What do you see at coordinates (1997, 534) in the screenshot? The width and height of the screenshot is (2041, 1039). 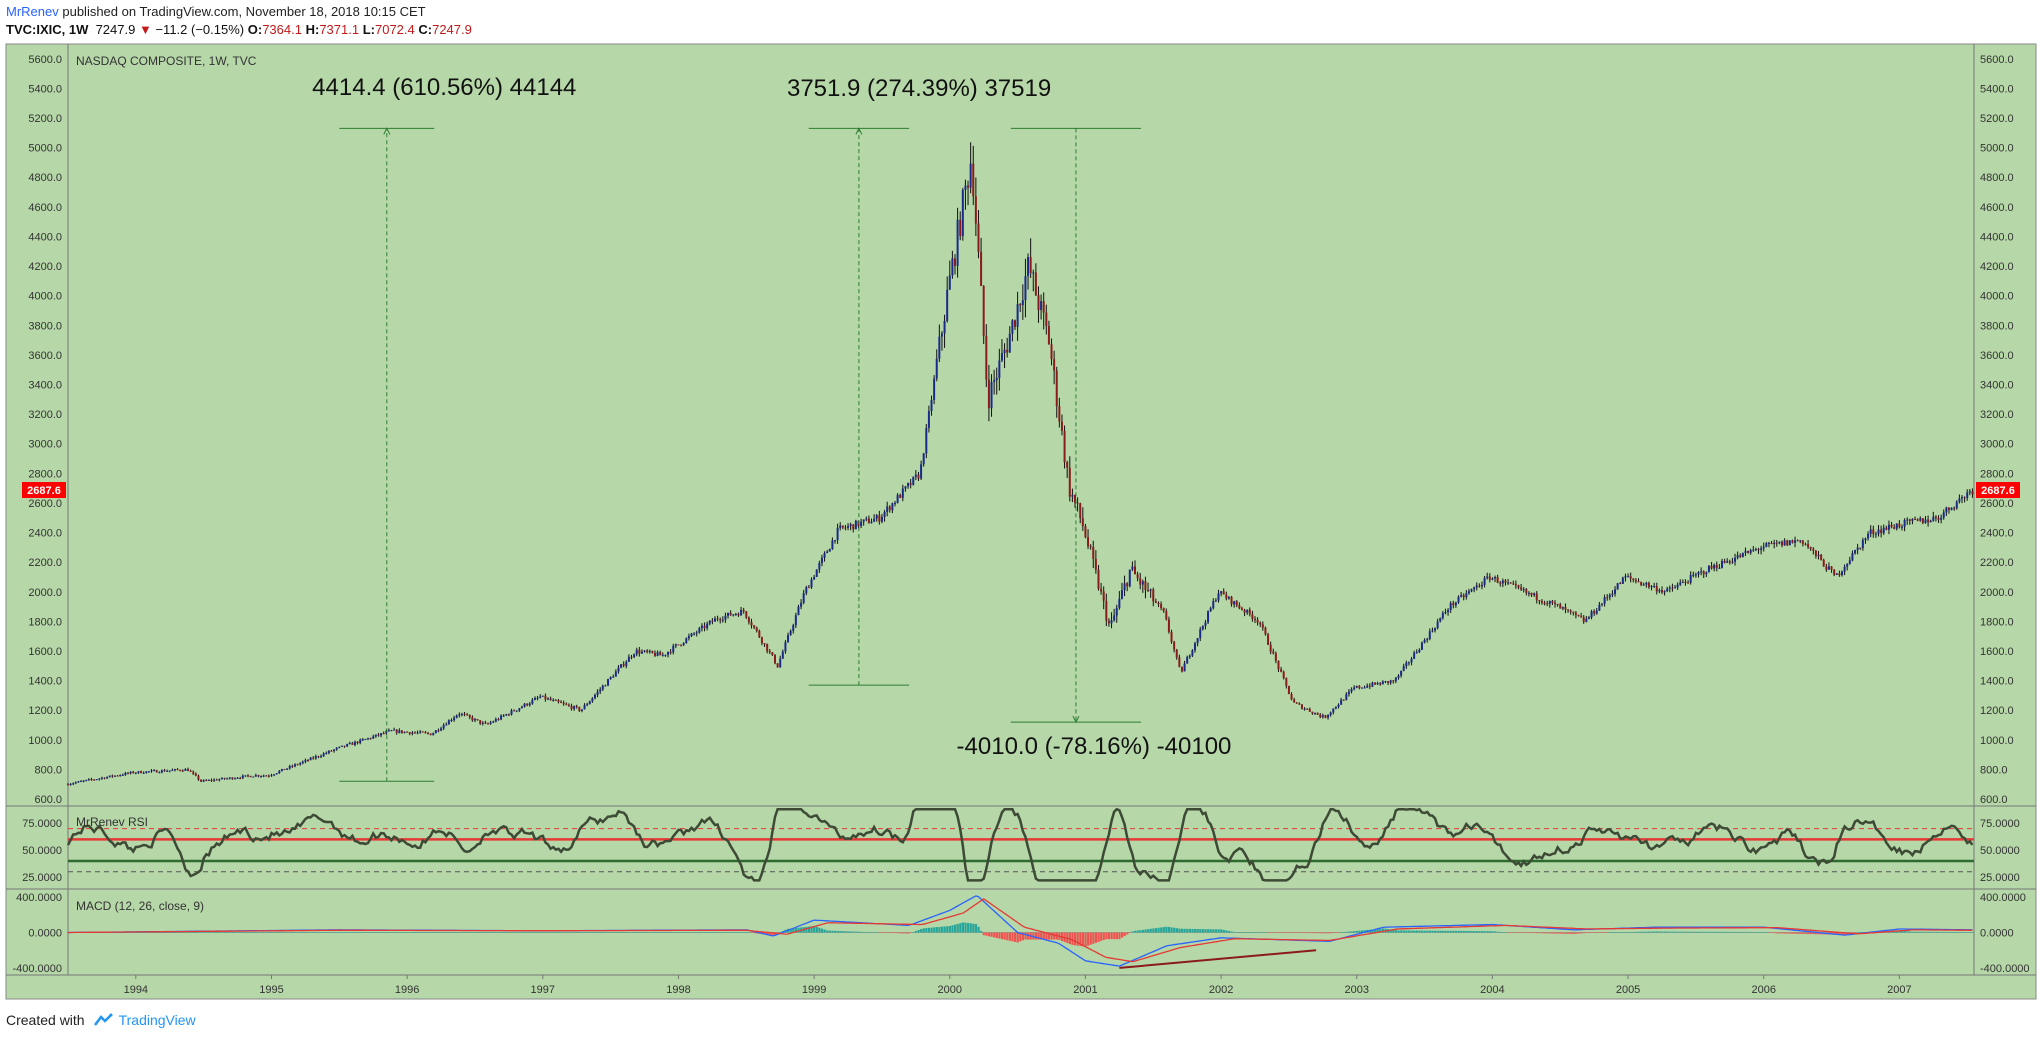 I see `price-tick-label-right: 2400.0` at bounding box center [1997, 534].